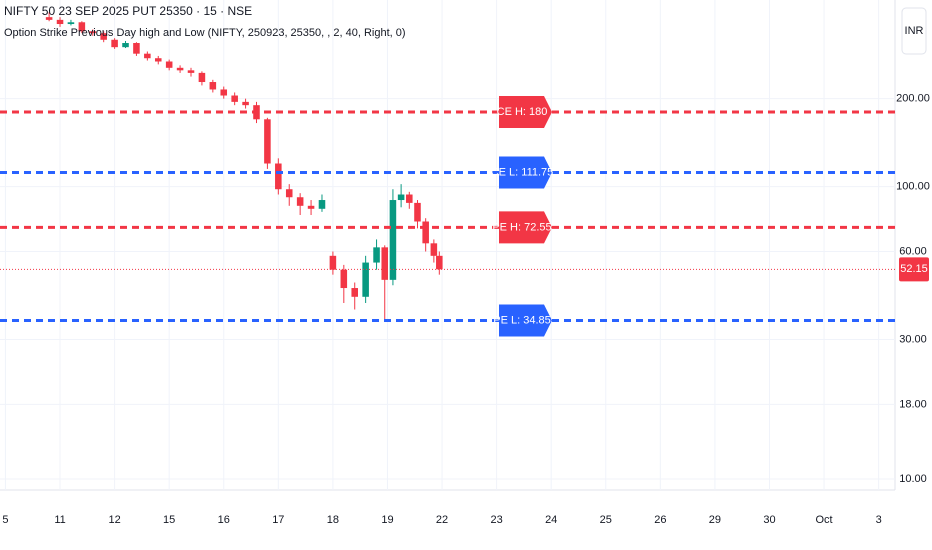  What do you see at coordinates (551, 520) in the screenshot?
I see `x-tick-label: 24` at bounding box center [551, 520].